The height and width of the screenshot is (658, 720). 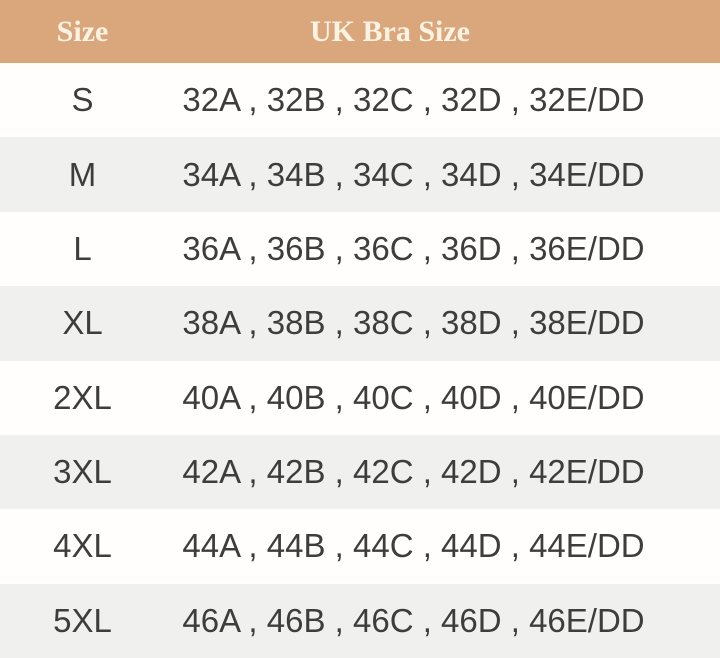 What do you see at coordinates (413, 546) in the screenshot?
I see `uk-bra-size-cell: 44A , 44B , 44C , 44D , 44E/DD` at bounding box center [413, 546].